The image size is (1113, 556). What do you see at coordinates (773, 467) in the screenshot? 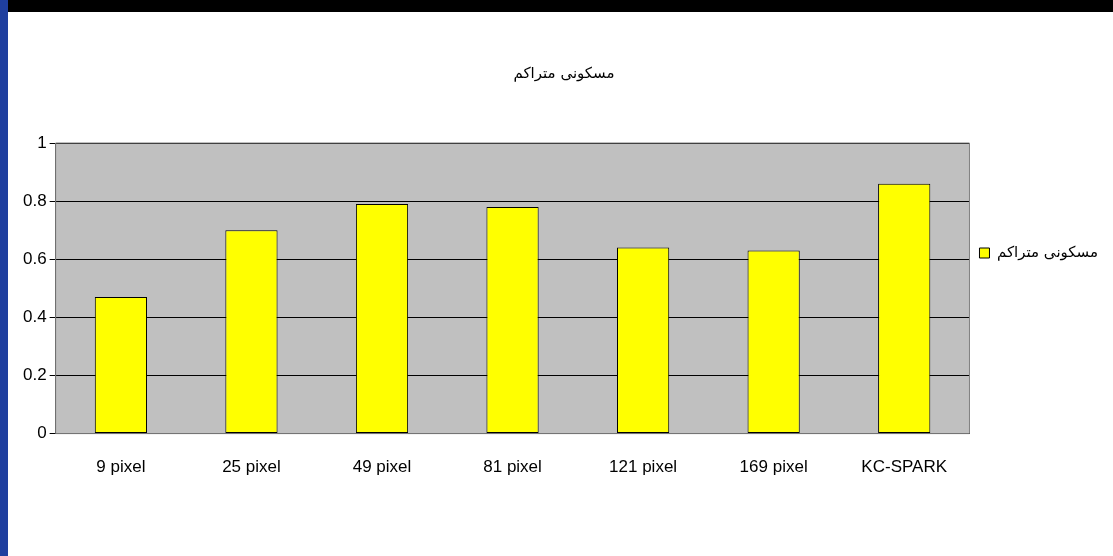
I see `x-tick-label: 169 pixel` at bounding box center [773, 467].